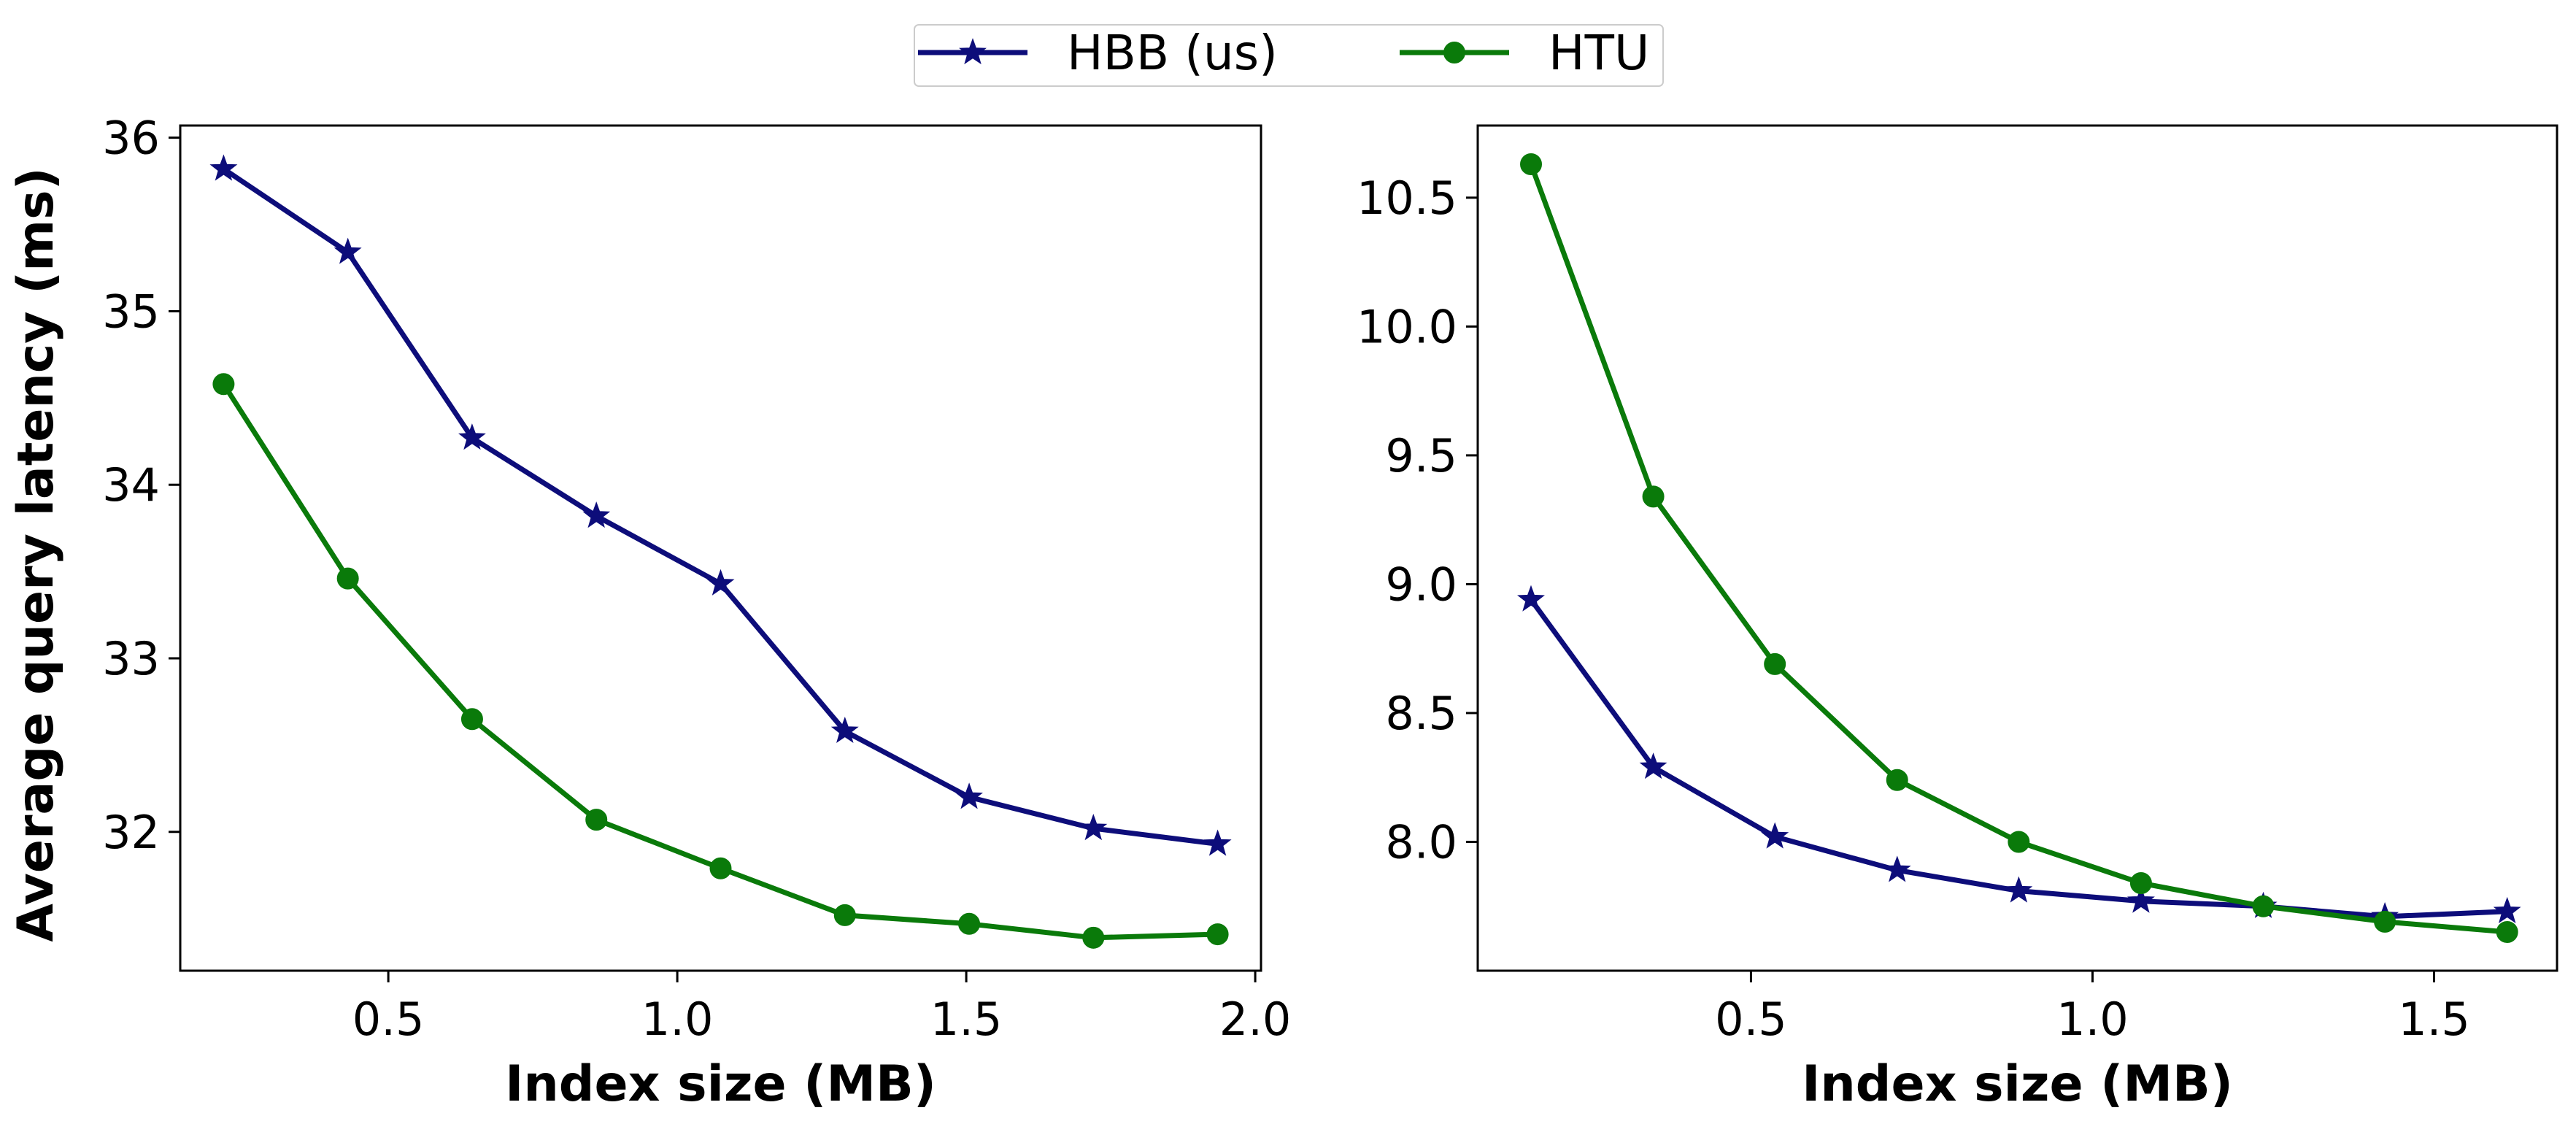 Image resolution: width=2576 pixels, height=1132 pixels. What do you see at coordinates (1407, 326) in the screenshot?
I see `y-tick-label: 10.0` at bounding box center [1407, 326].